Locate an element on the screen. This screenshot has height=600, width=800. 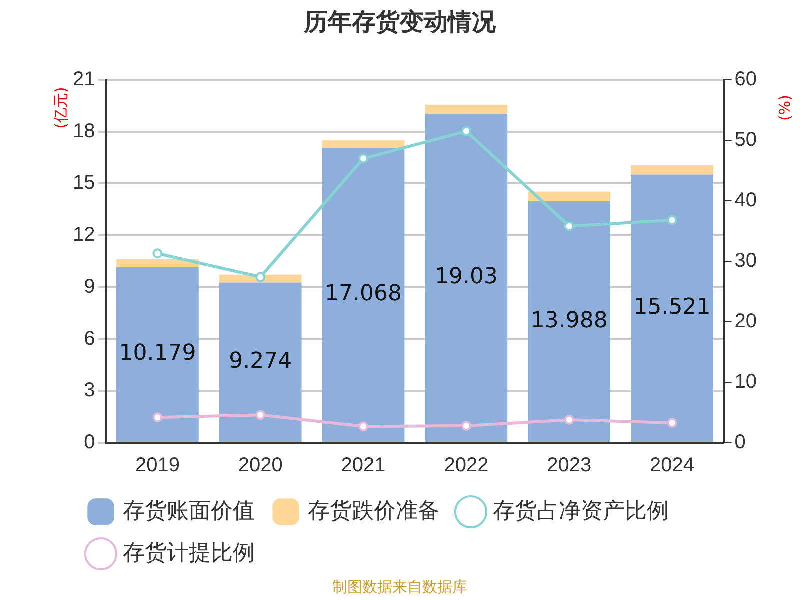
data-label: 9.274 is located at coordinates (260, 361).